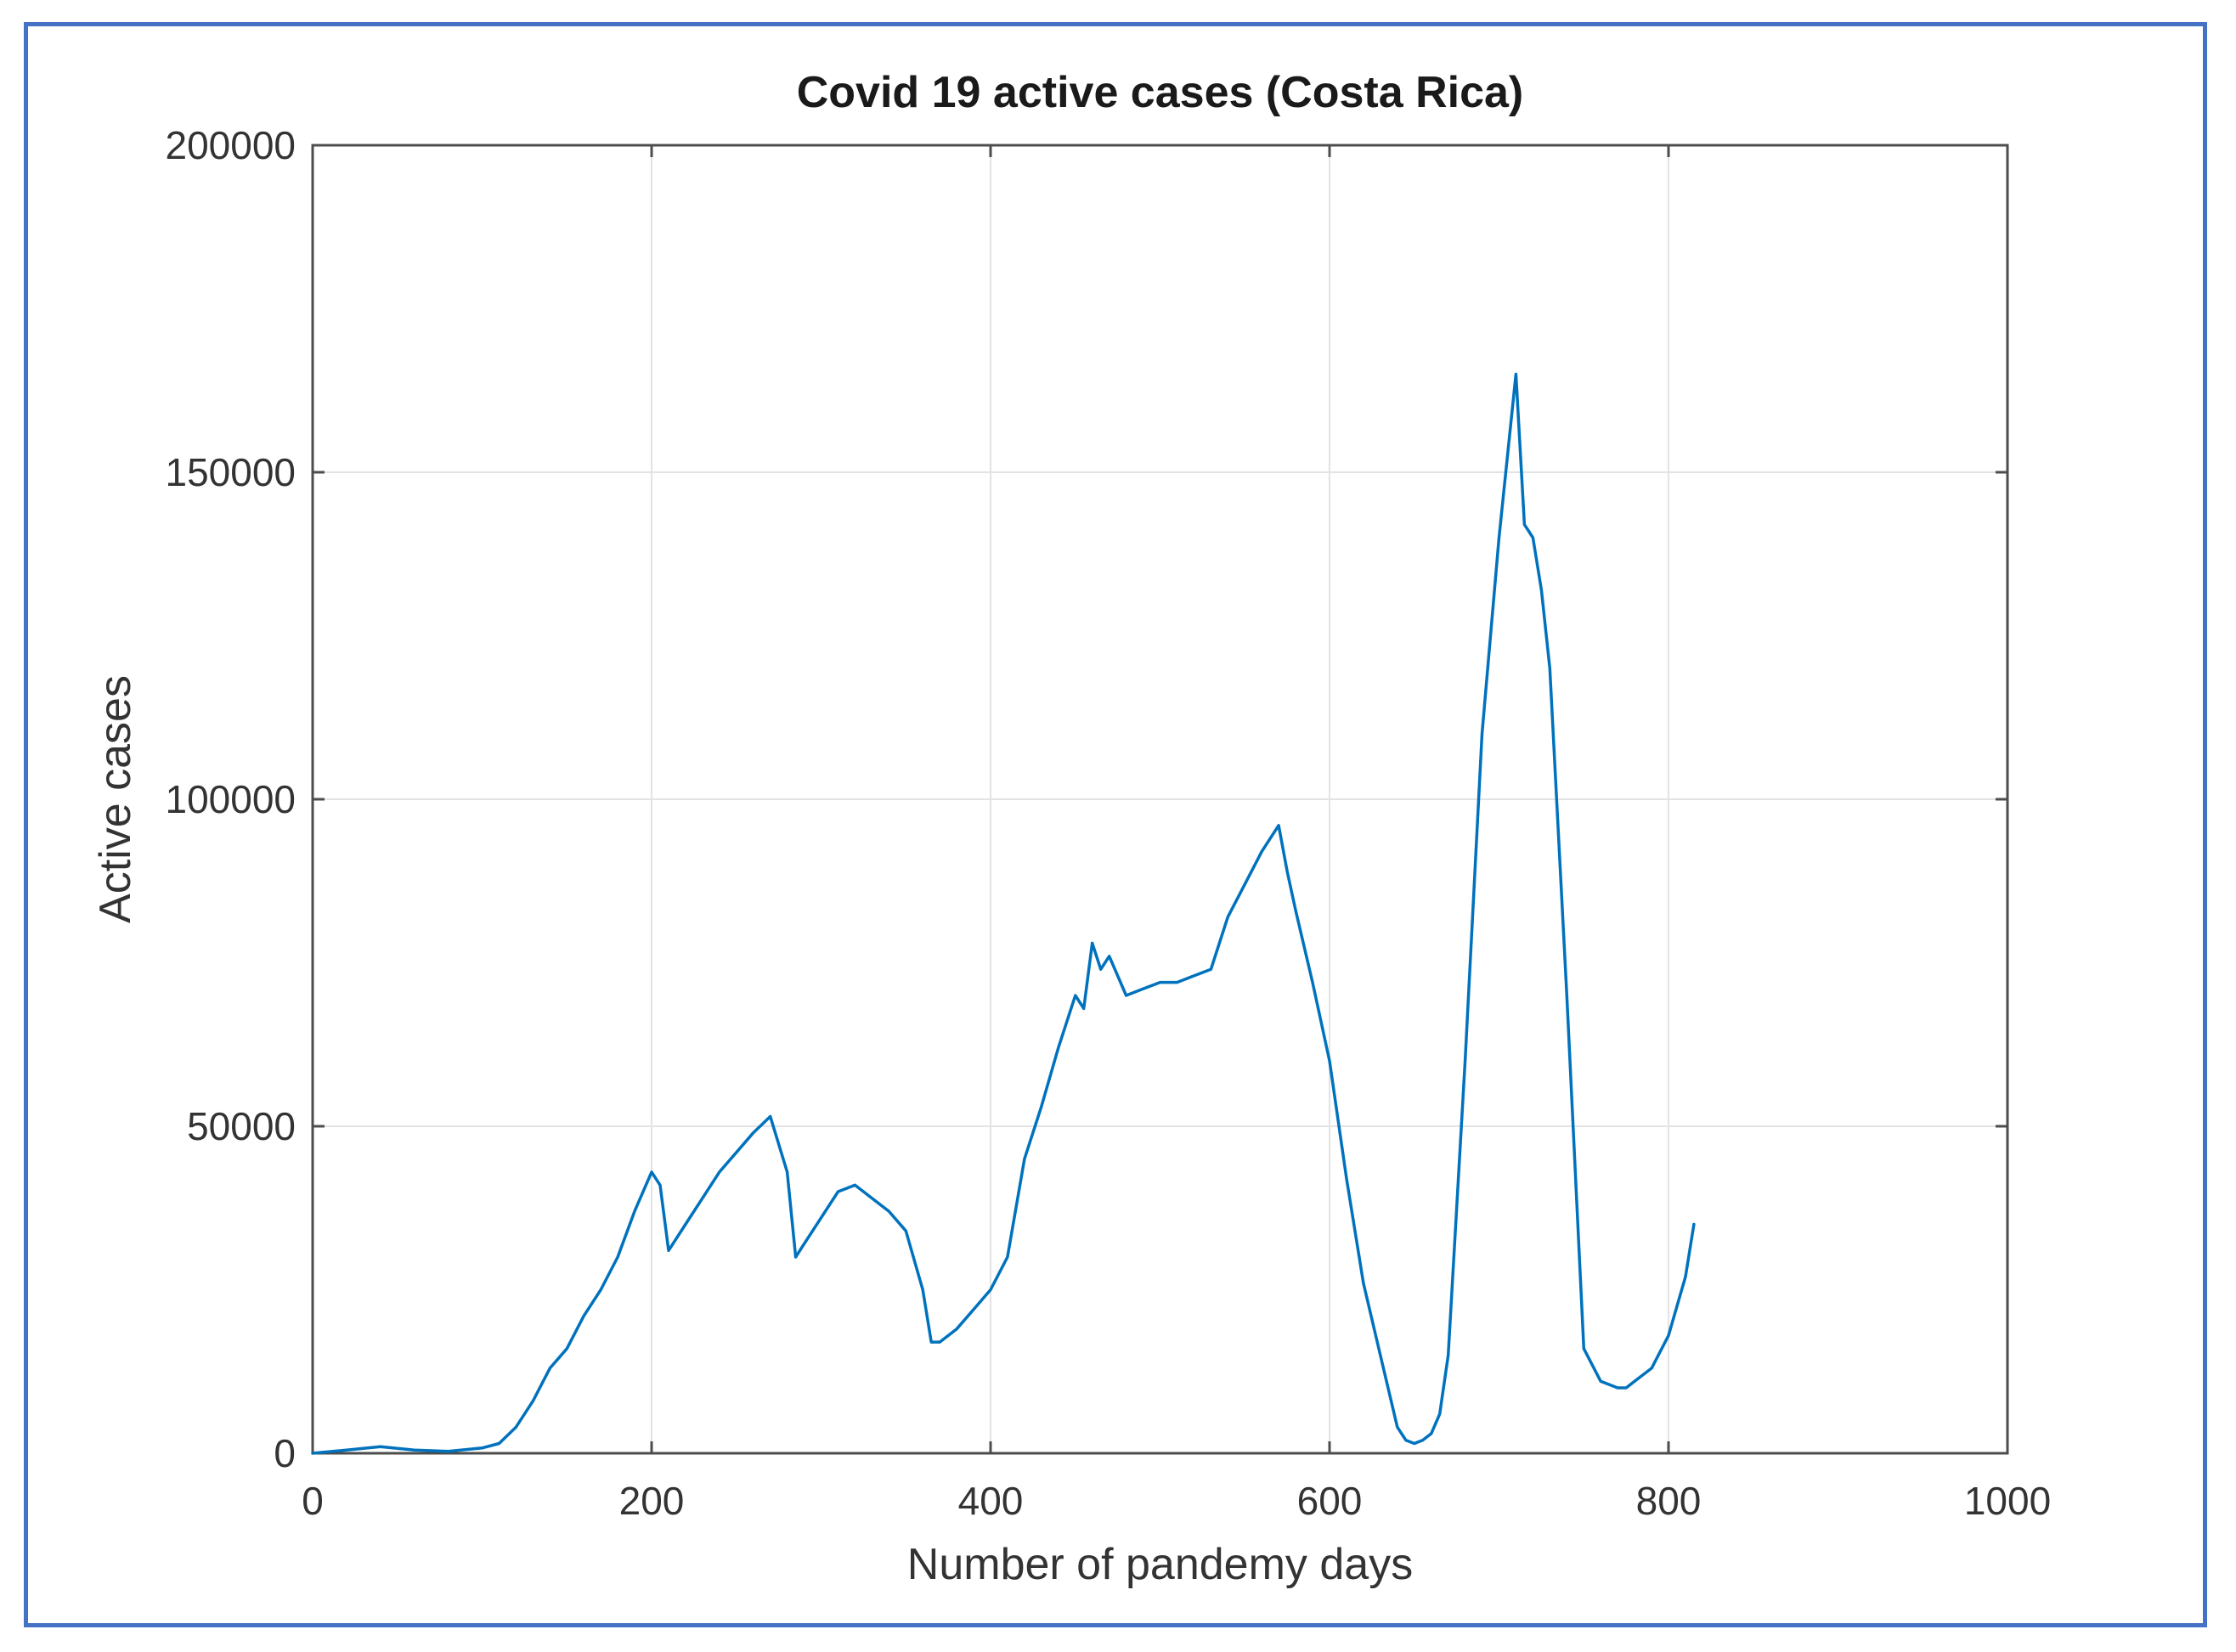  Describe the element at coordinates (1160, 92) in the screenshot. I see `chart-title: Covid 19 active cases (Costa Rica)` at that location.